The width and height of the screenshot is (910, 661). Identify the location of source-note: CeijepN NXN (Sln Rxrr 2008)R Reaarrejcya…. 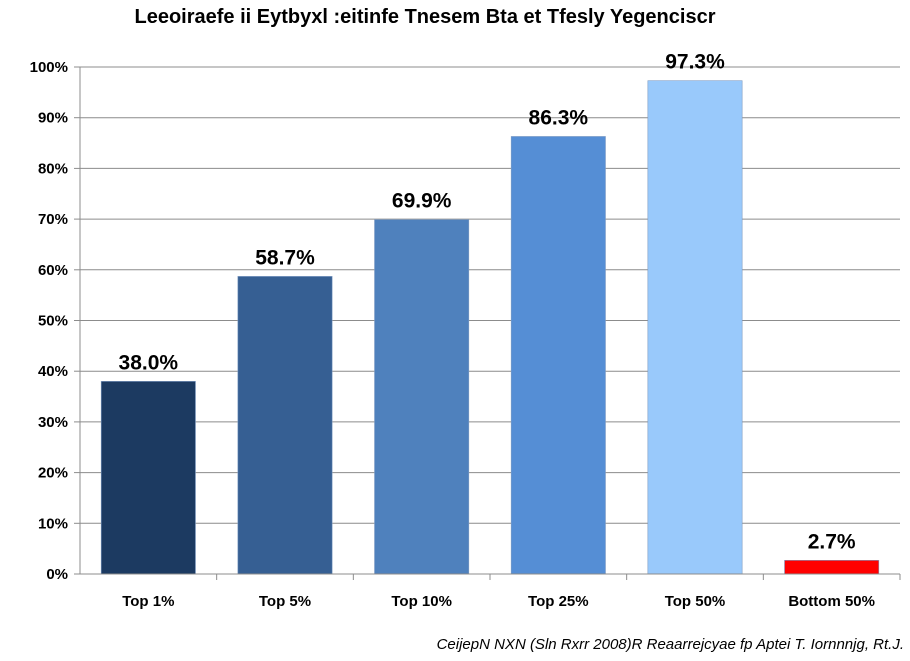
(670, 644).